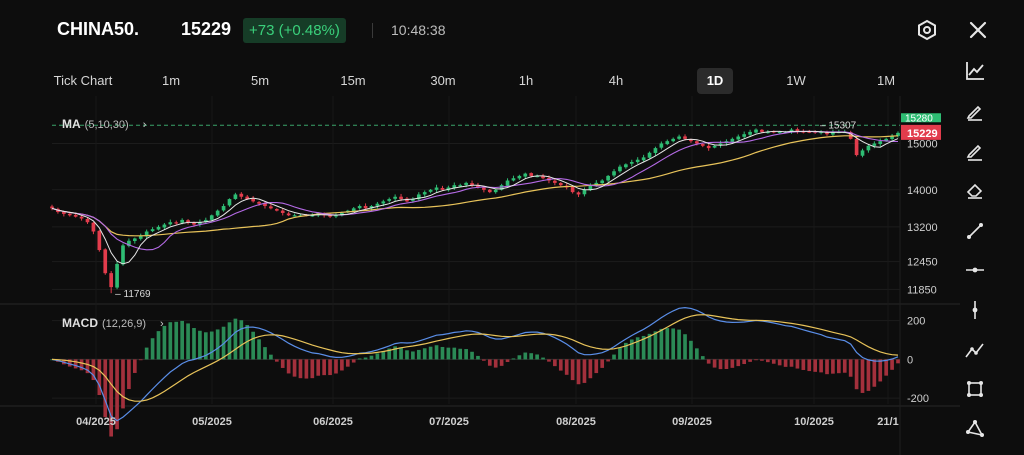 Image resolution: width=1024 pixels, height=455 pixels. Describe the element at coordinates (171, 80) in the screenshot. I see `timeframe-1m: 1m` at that location.